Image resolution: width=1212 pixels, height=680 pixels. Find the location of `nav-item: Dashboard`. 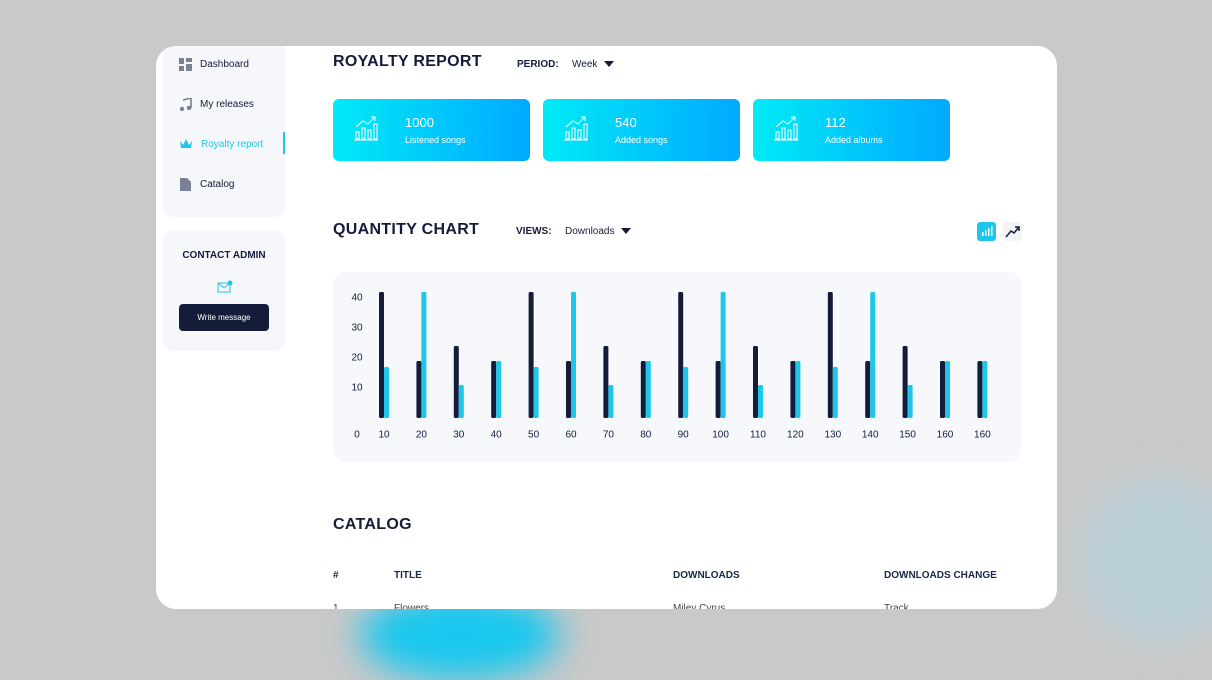

nav-item: Dashboard is located at coordinates (214, 64).